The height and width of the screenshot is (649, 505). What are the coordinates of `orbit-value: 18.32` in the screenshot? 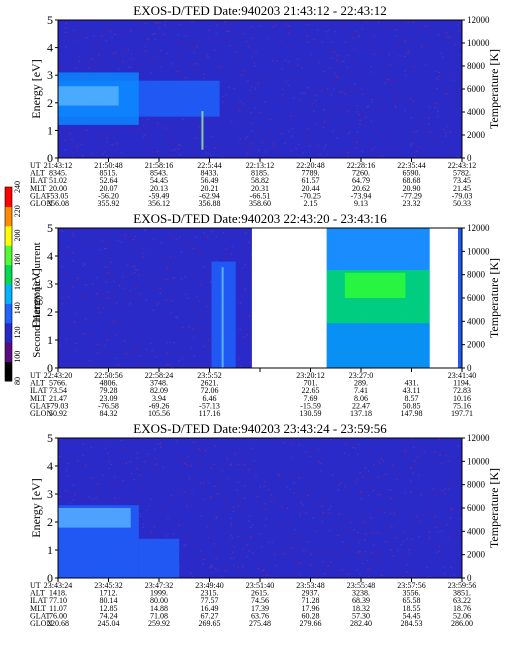 It's located at (361, 608).